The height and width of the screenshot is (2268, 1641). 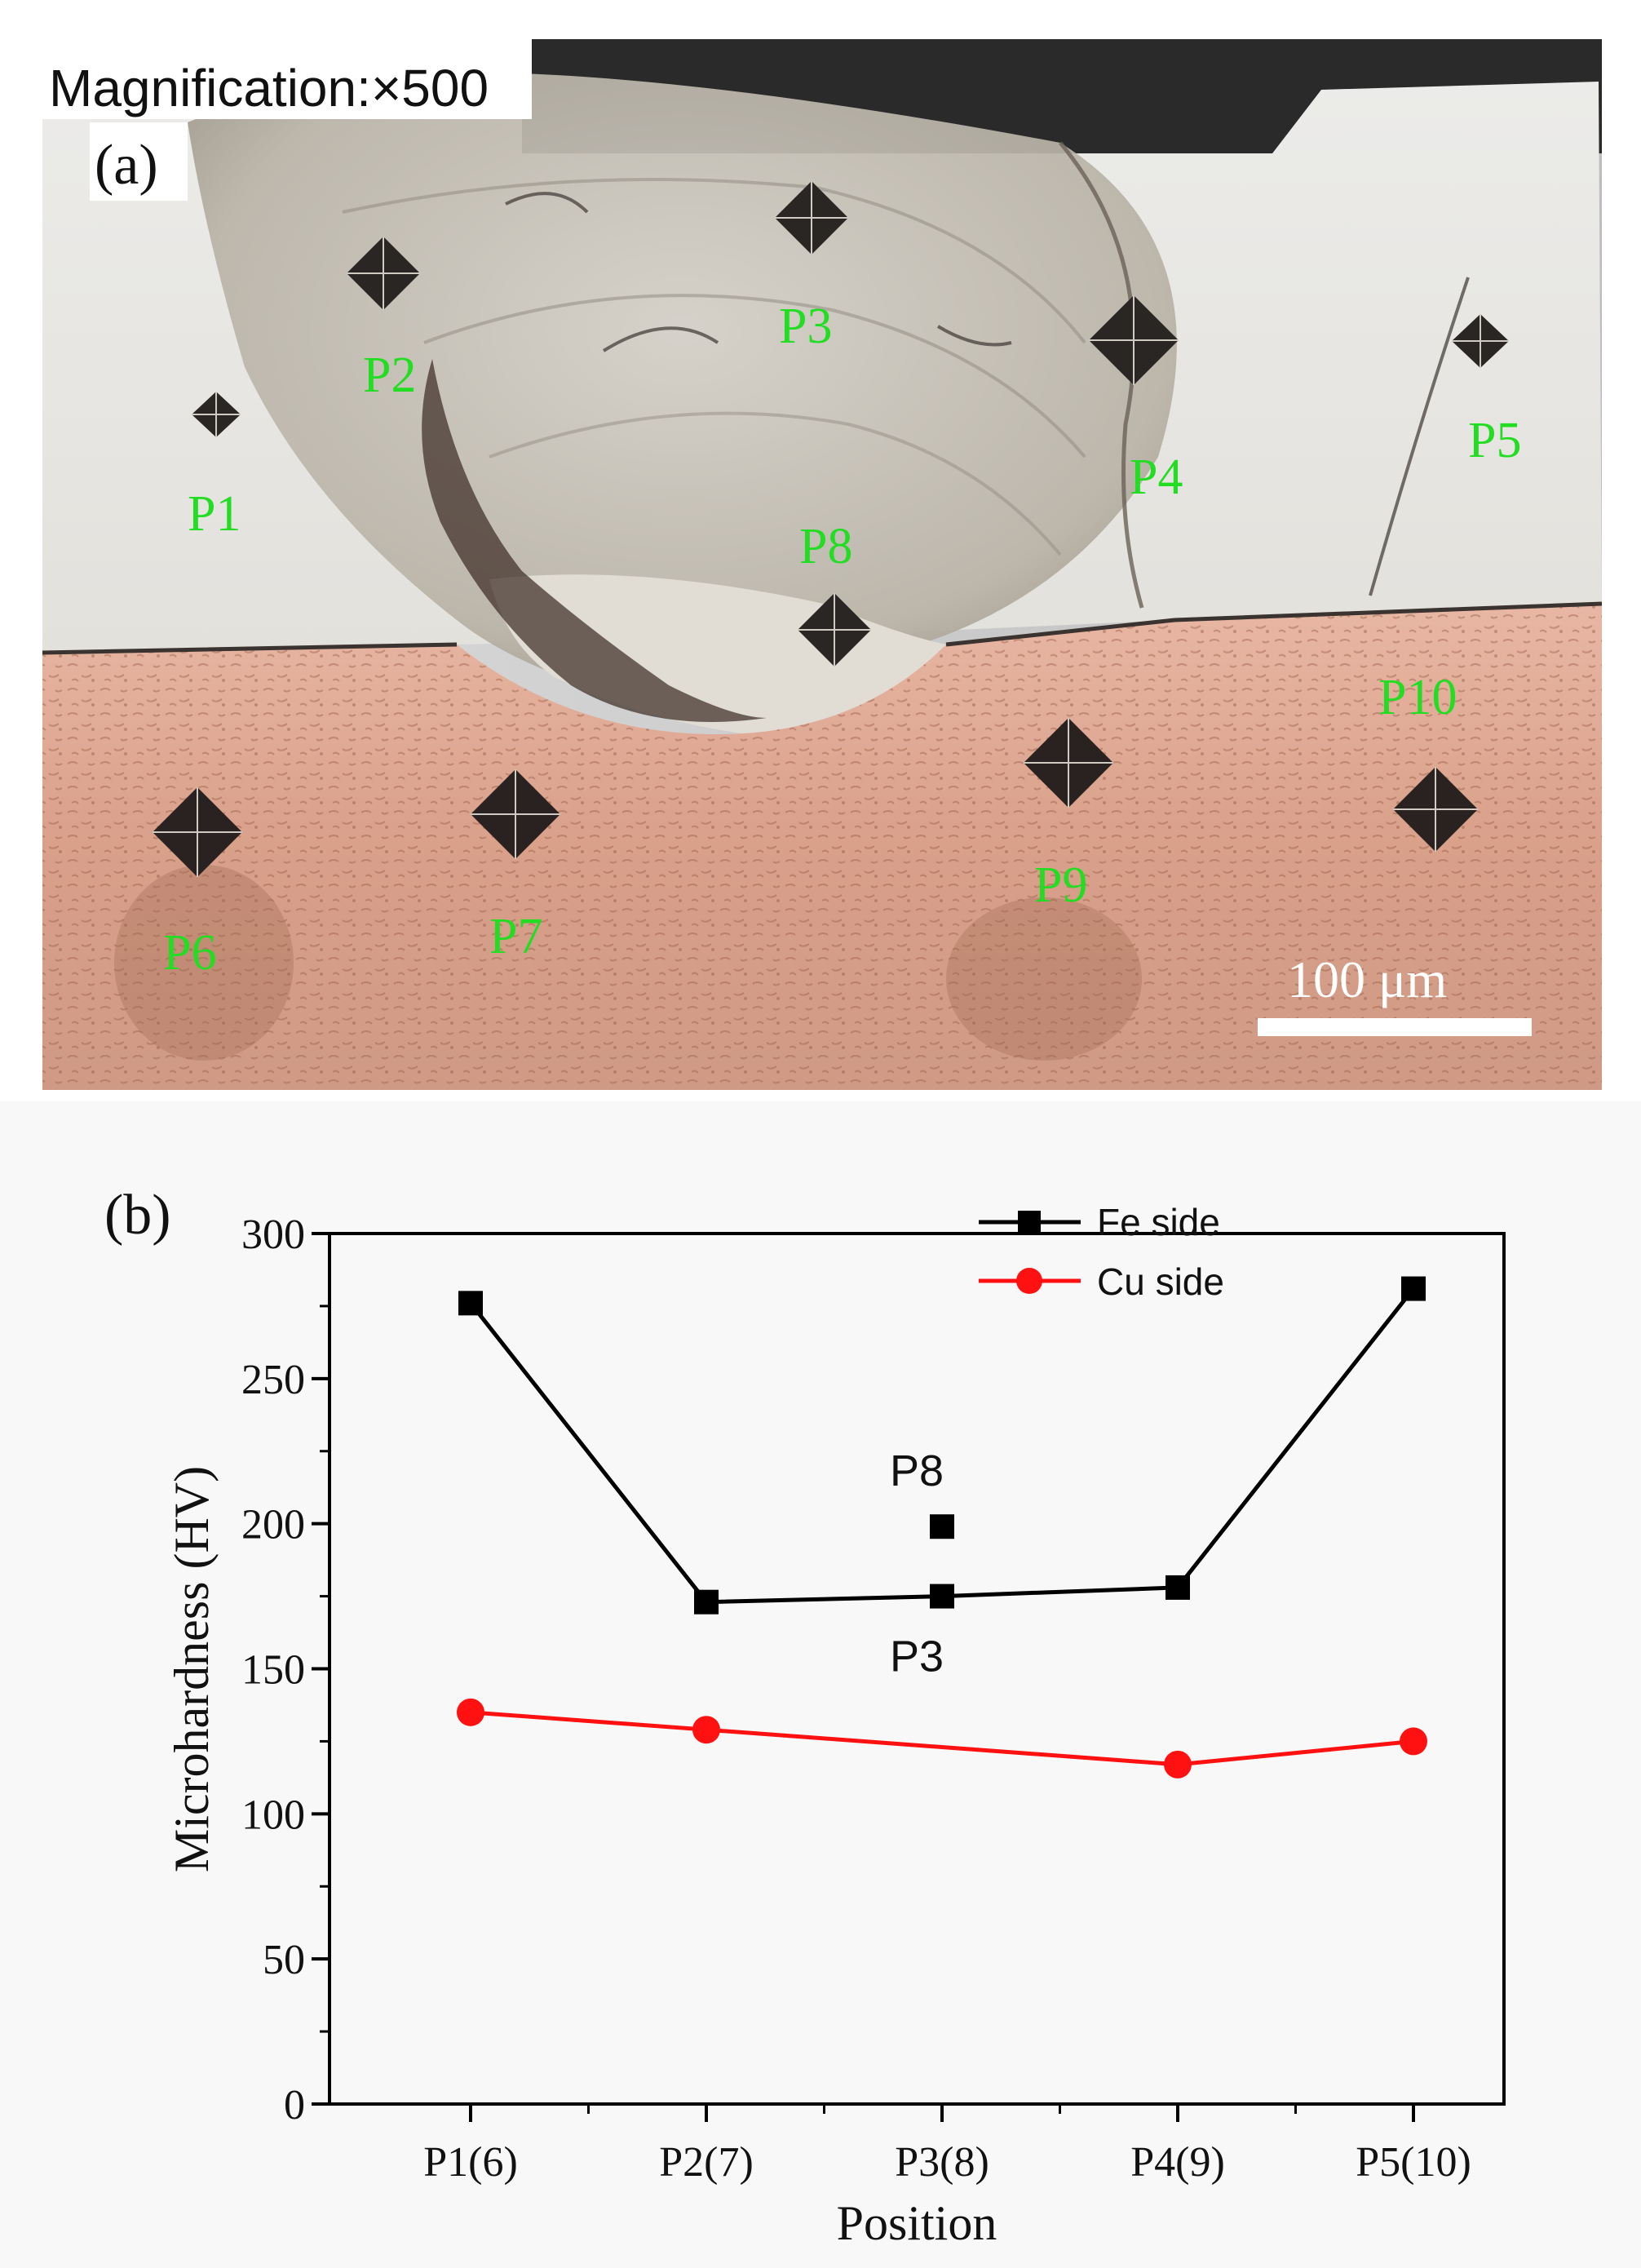 I want to click on dark-crack-zone, so click(x=594, y=540).